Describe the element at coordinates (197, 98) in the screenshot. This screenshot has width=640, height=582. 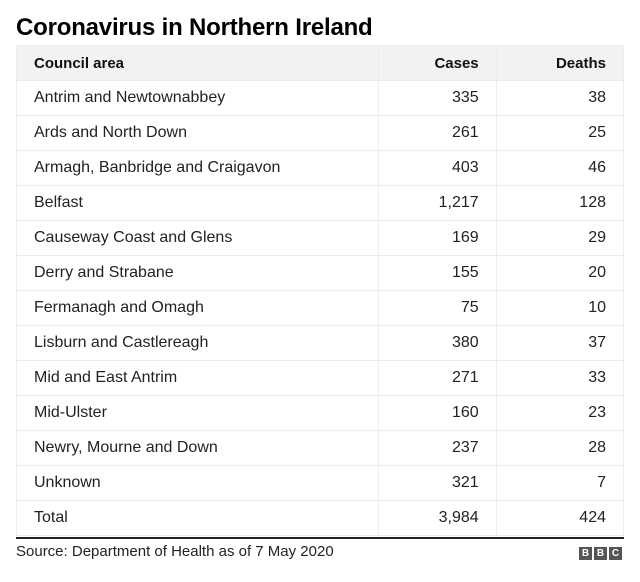
I see `cell-council-area: Antrim and Newtownabbey` at that location.